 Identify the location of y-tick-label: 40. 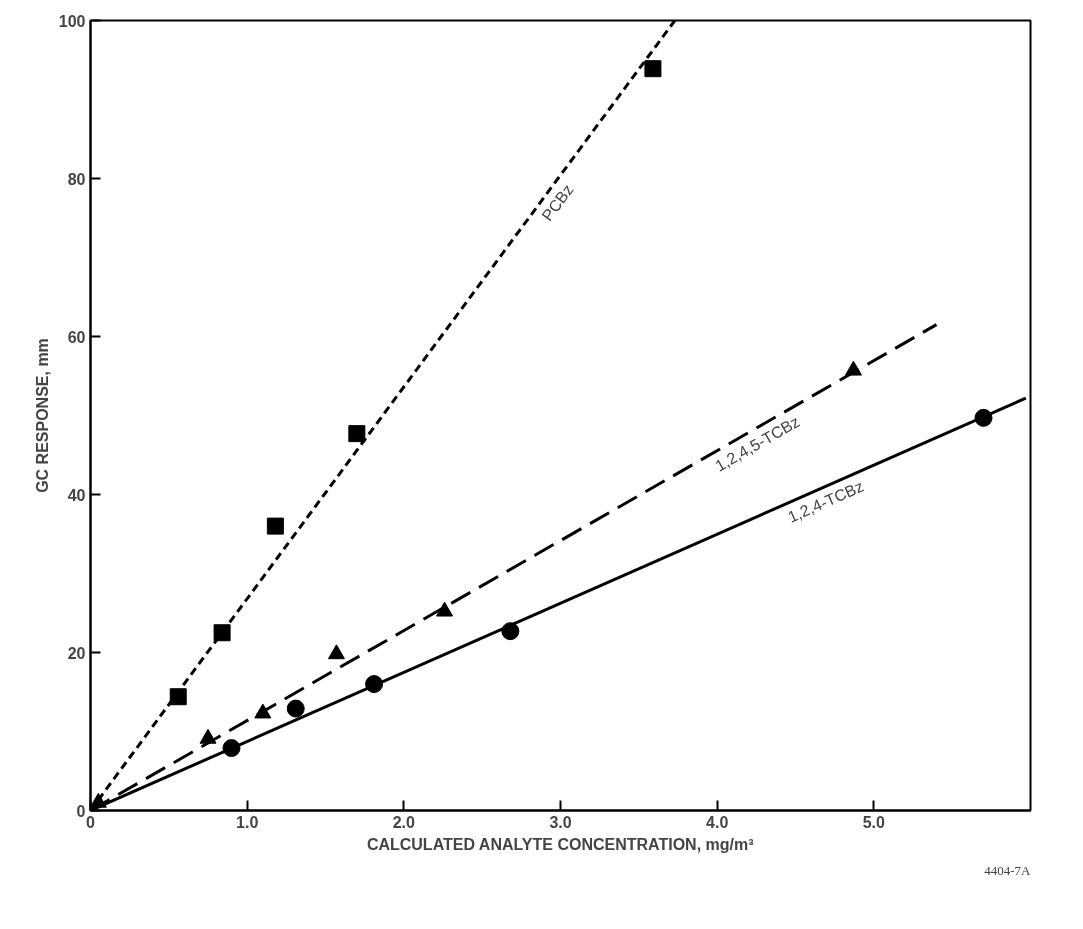
(76, 495).